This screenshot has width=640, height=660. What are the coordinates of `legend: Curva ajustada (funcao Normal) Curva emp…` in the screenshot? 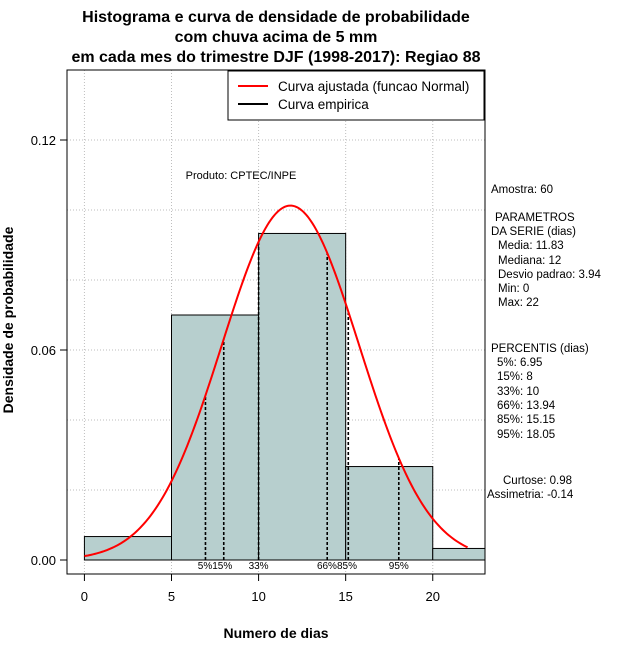 It's located at (356, 95).